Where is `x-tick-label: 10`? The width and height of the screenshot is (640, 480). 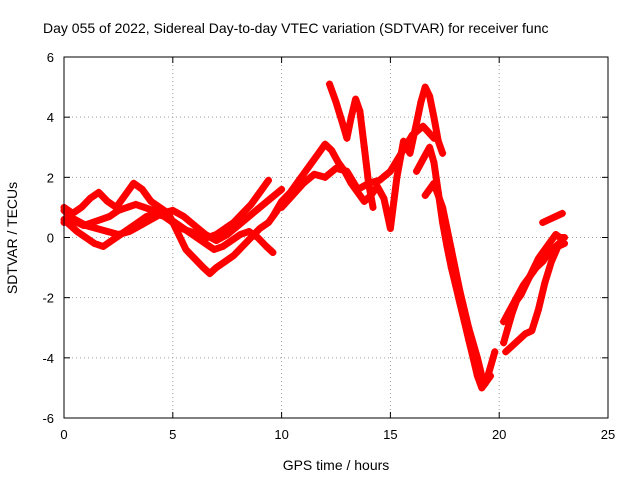
x-tick-label: 10 is located at coordinates (281, 434).